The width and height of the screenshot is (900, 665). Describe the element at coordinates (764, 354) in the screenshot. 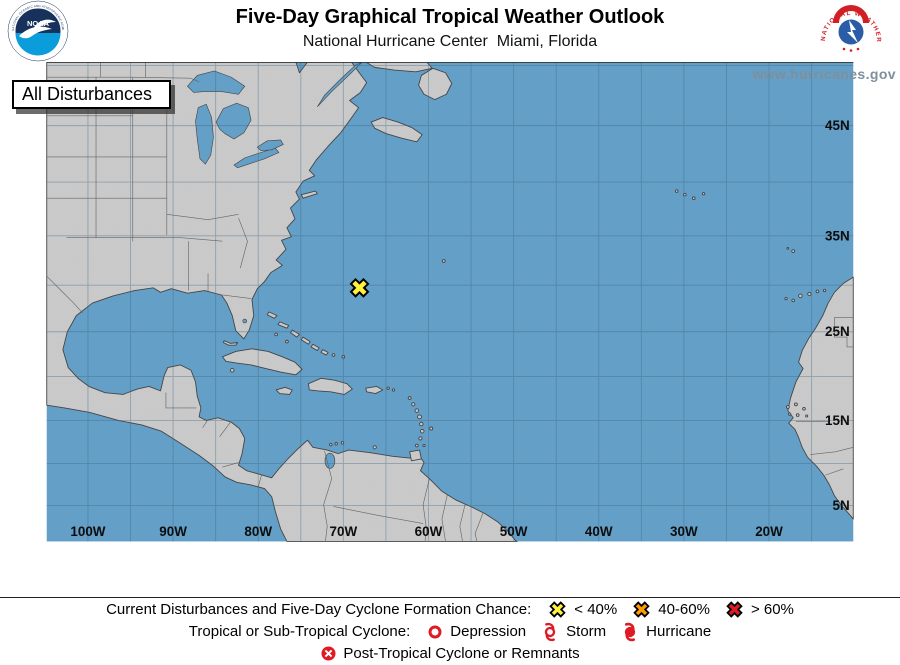

I see `landmass-africa` at that location.